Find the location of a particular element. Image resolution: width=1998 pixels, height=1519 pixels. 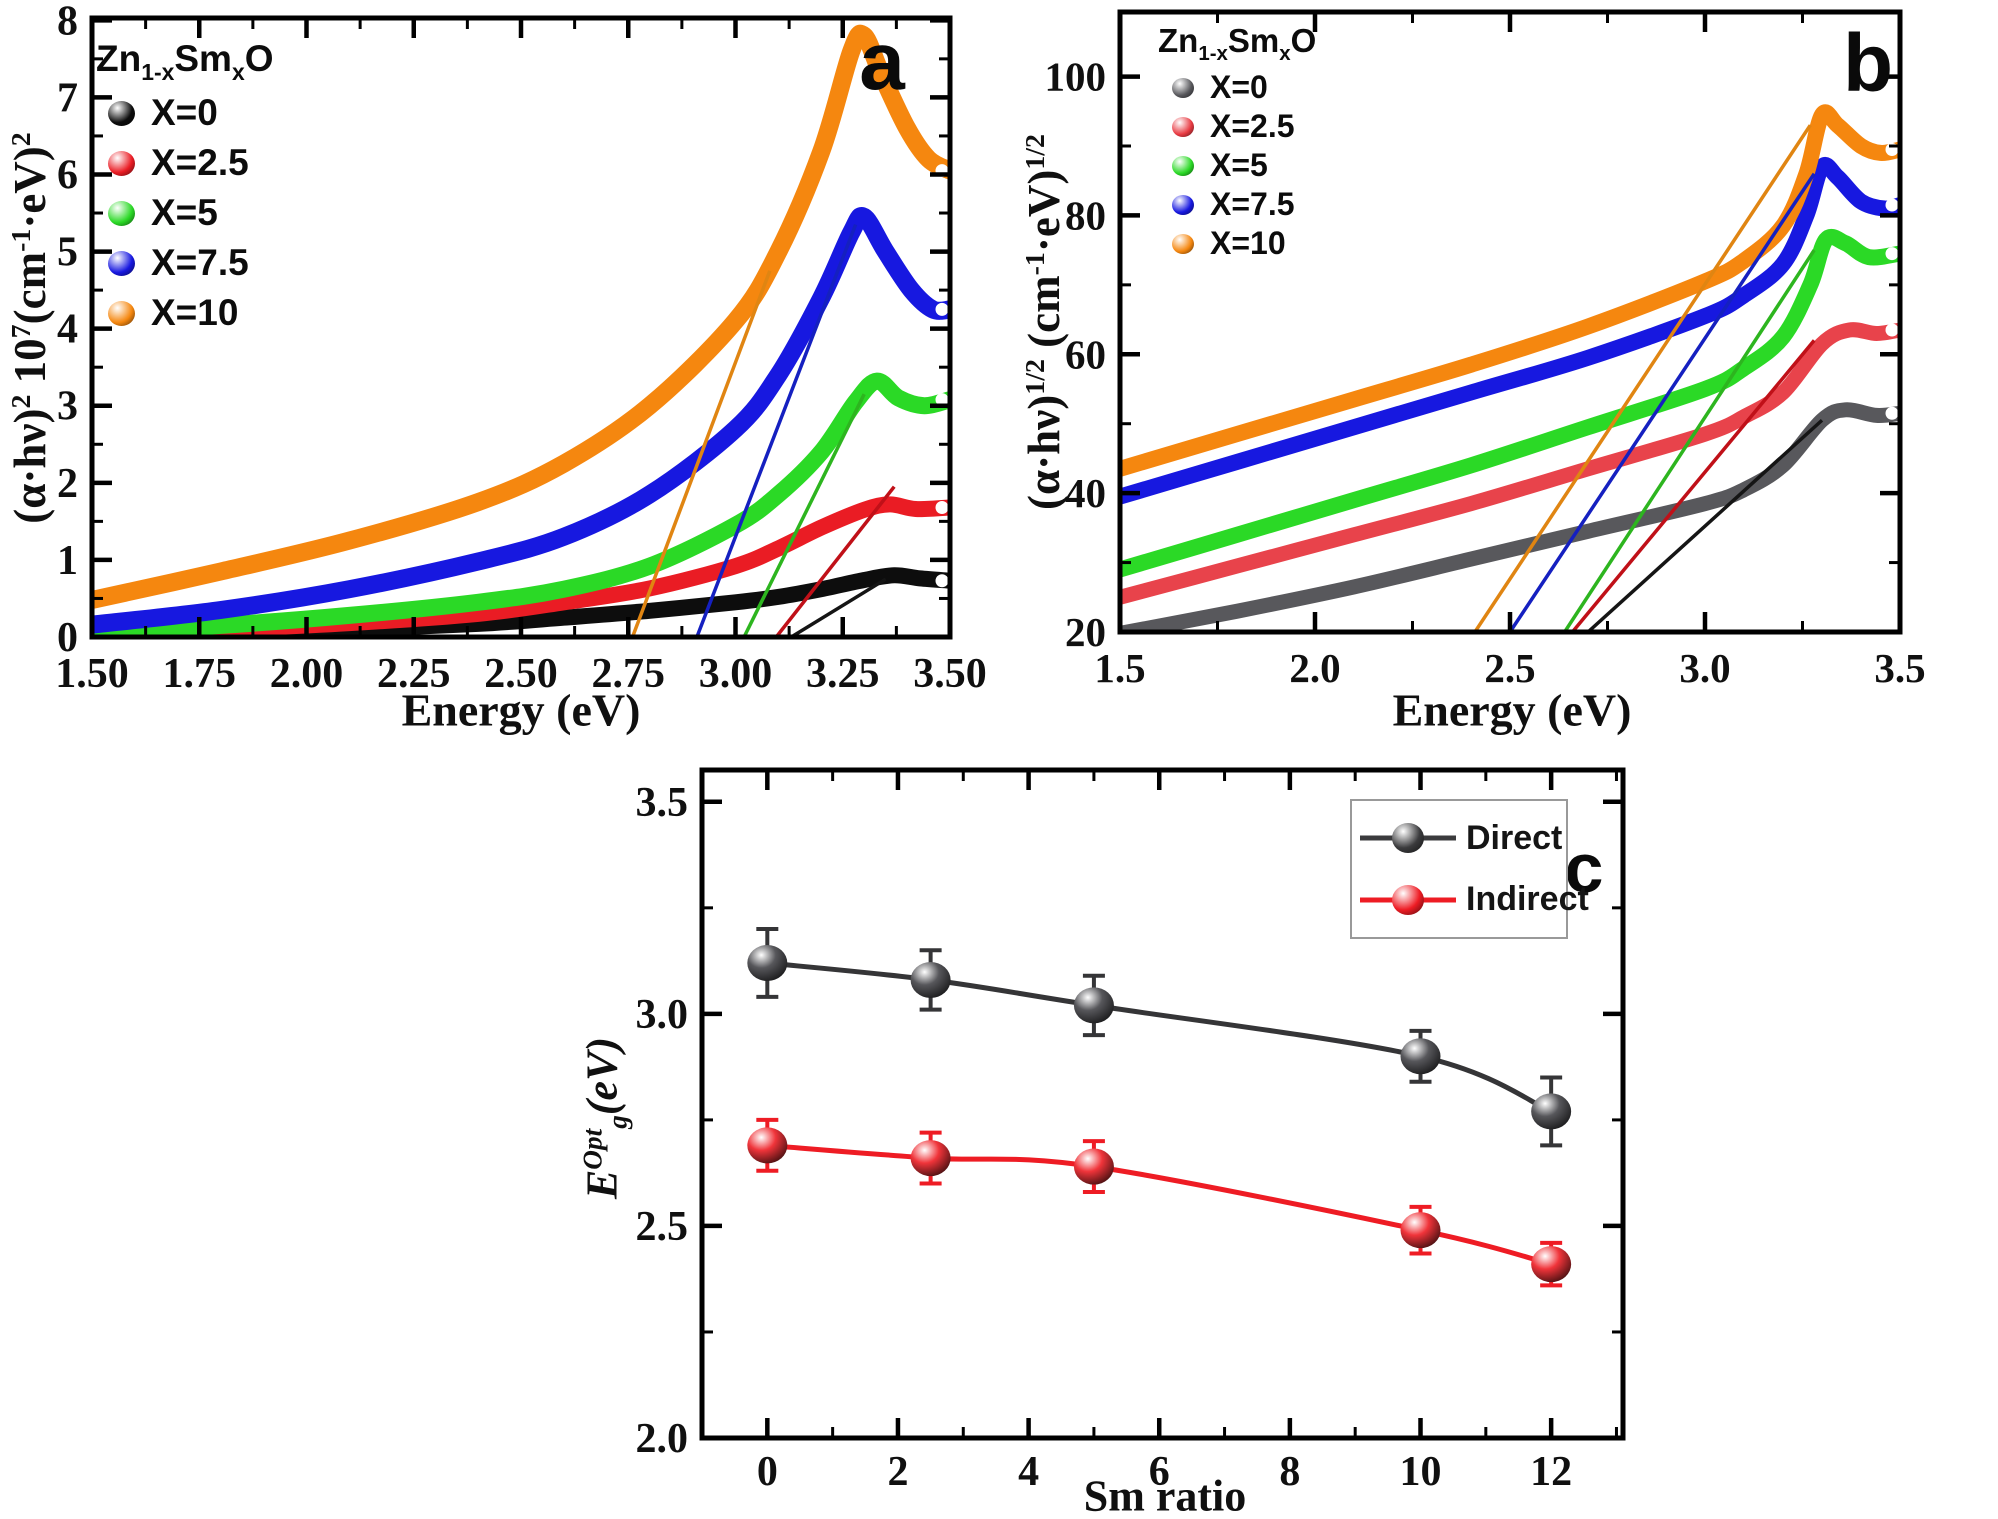

tick-label: 1.50 is located at coordinates (92, 674).